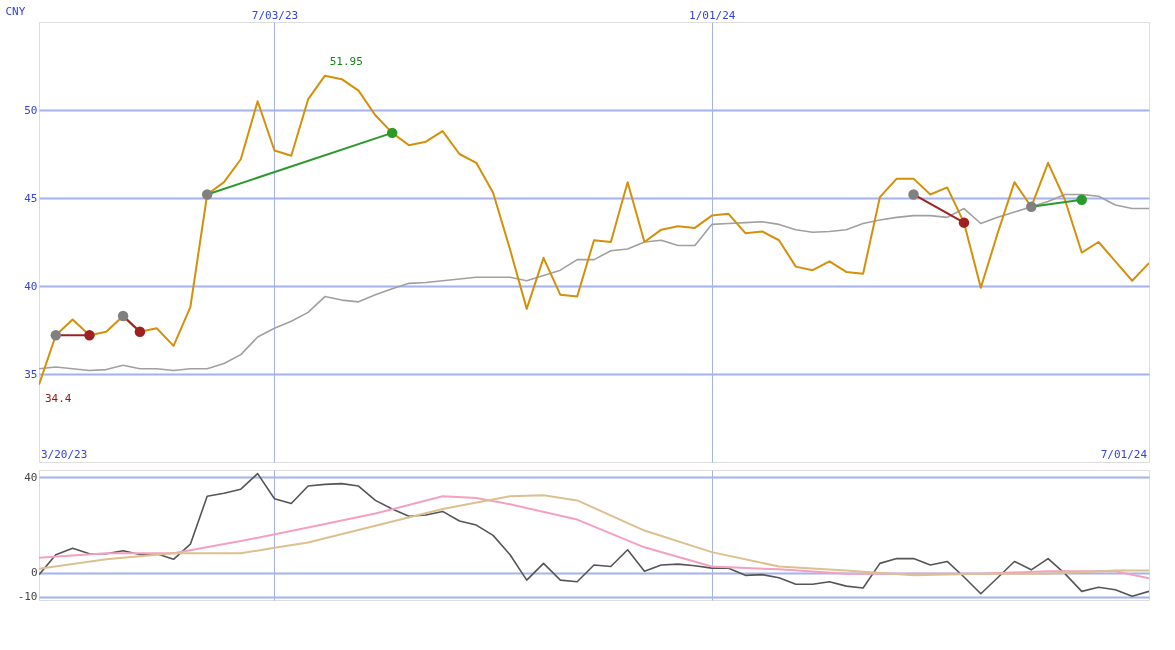 The width and height of the screenshot is (1175, 650). I want to click on y-tick-label: 45, so click(31, 198).